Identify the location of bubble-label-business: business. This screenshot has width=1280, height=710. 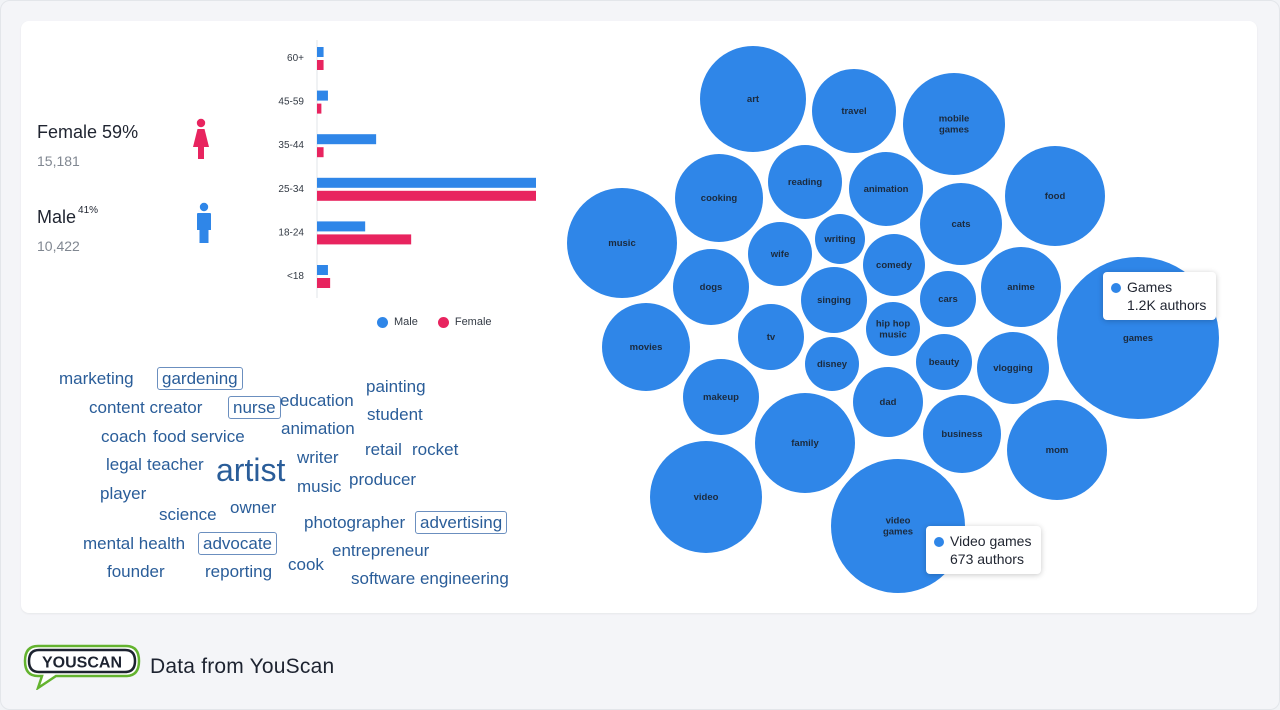
(961, 434).